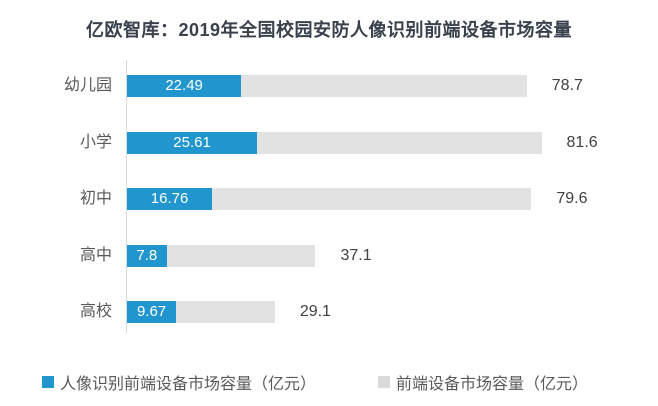 This screenshot has height=406, width=658. What do you see at coordinates (567, 85) in the screenshot?
I see `gray-bar-value-label: 78.7` at bounding box center [567, 85].